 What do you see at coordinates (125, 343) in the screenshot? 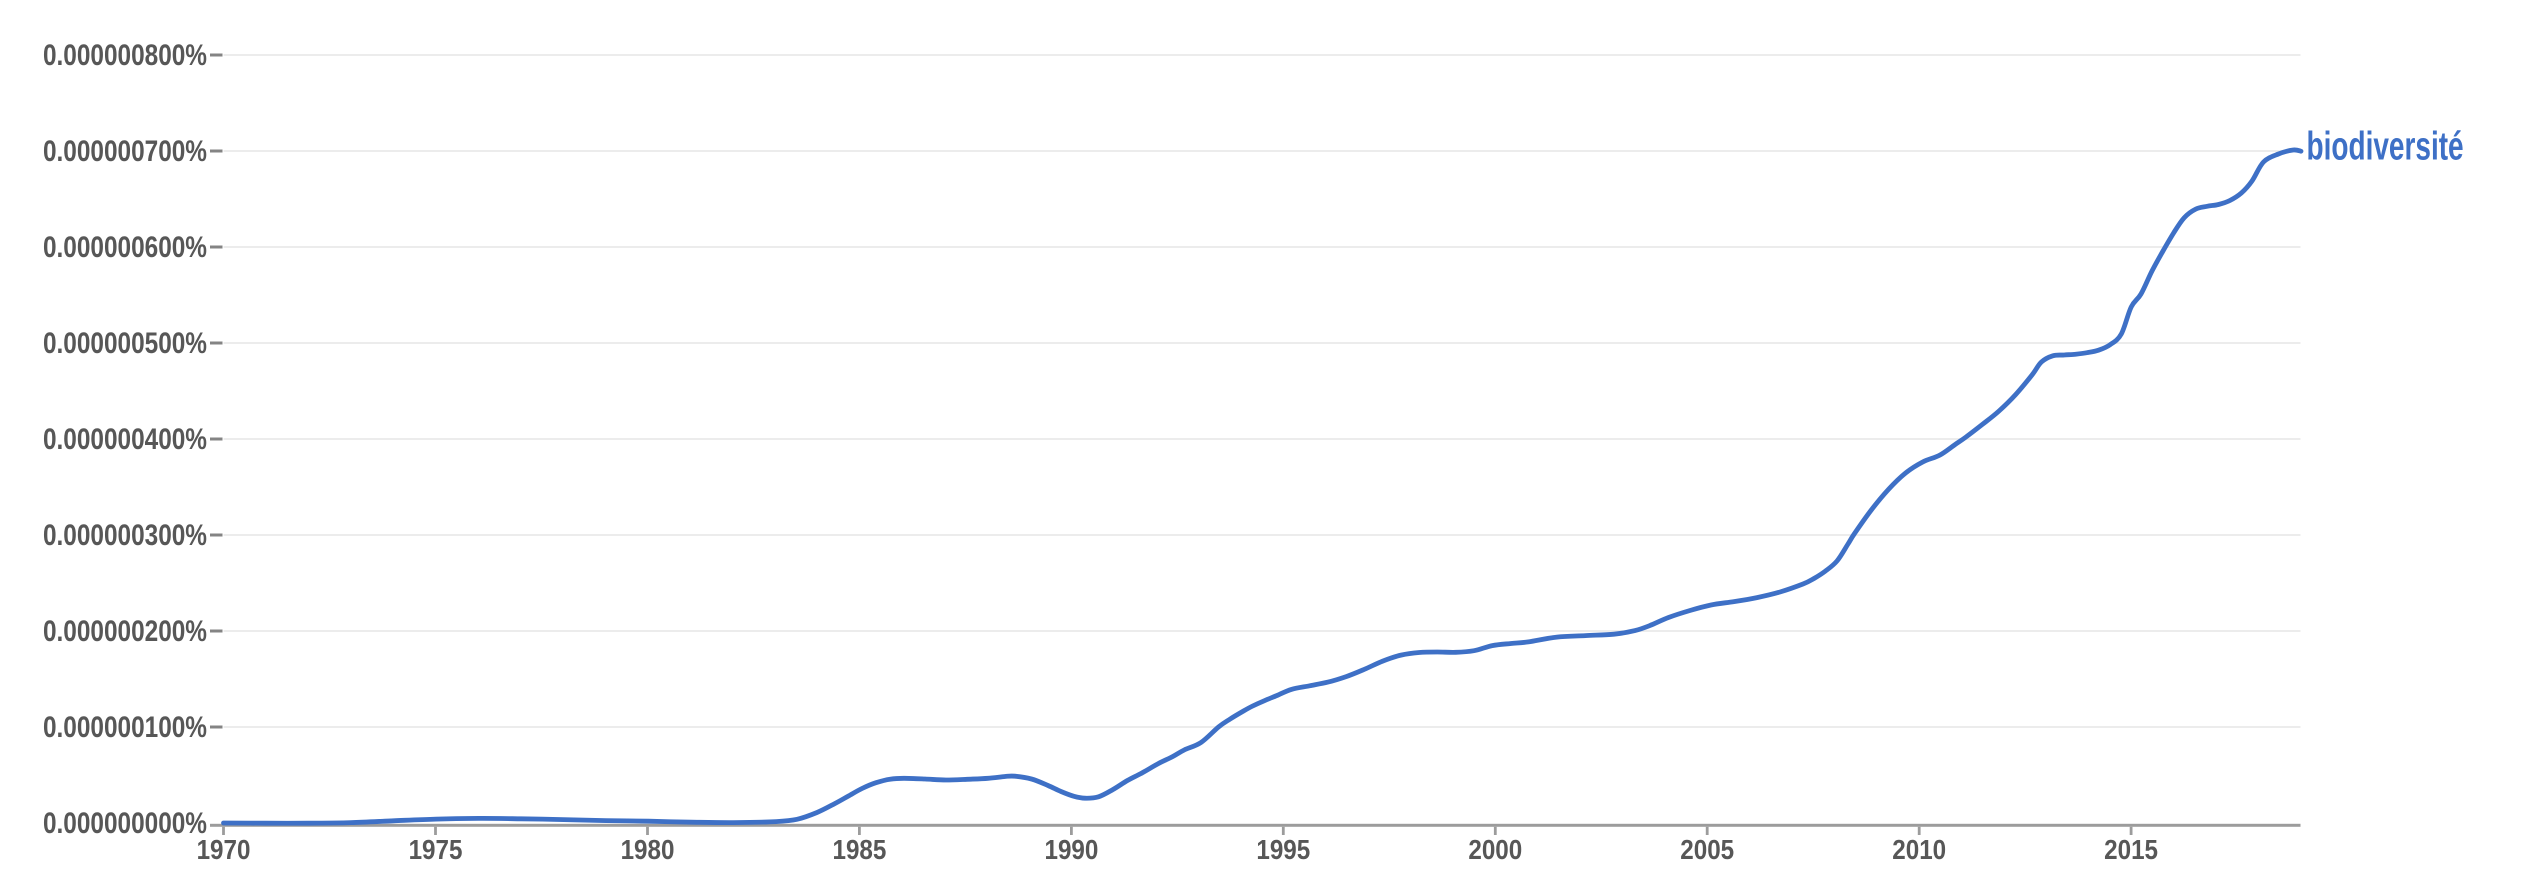
I see `svg-text: 0.000000500%` at bounding box center [125, 343].